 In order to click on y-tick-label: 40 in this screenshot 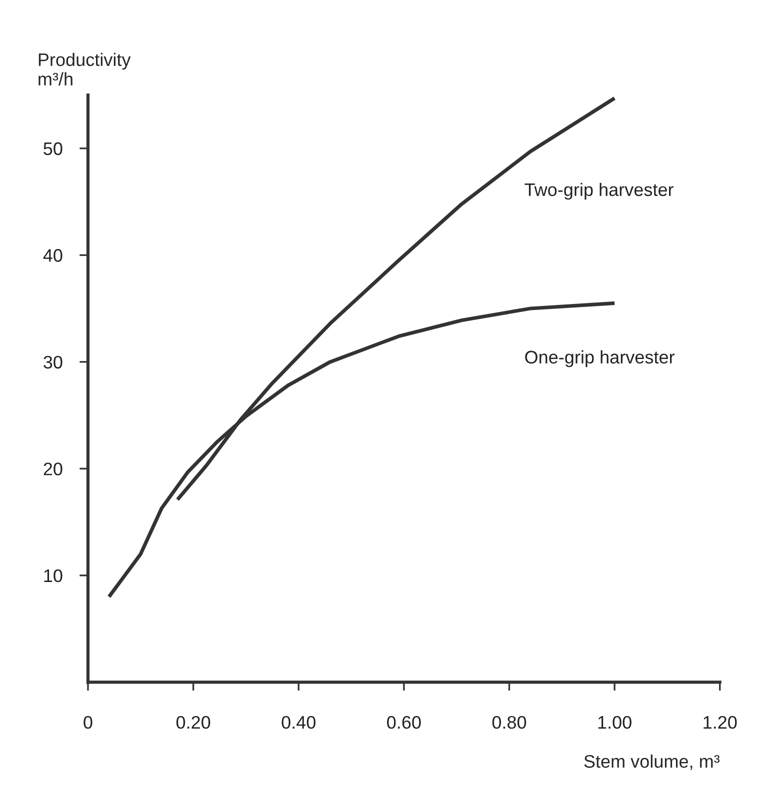, I will do `click(52, 255)`.